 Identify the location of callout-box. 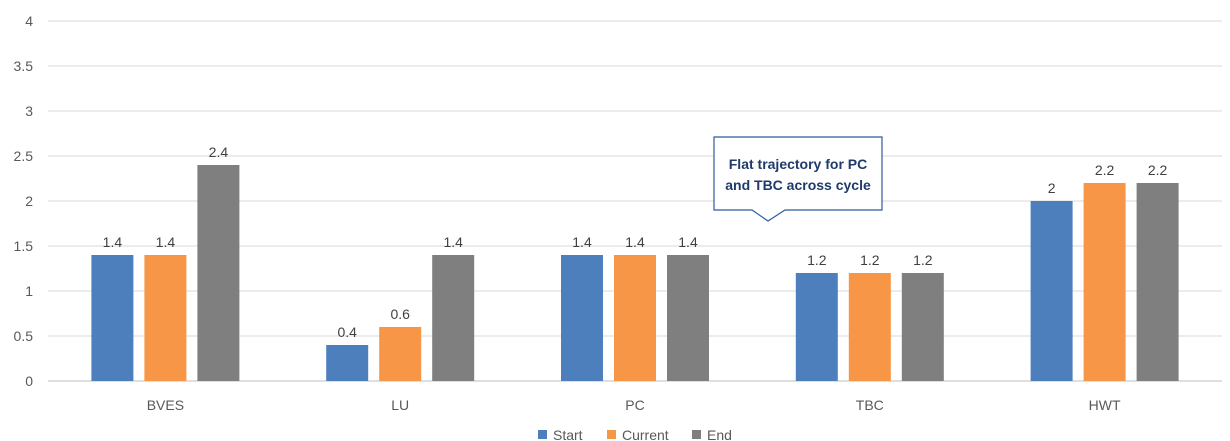
(798, 179).